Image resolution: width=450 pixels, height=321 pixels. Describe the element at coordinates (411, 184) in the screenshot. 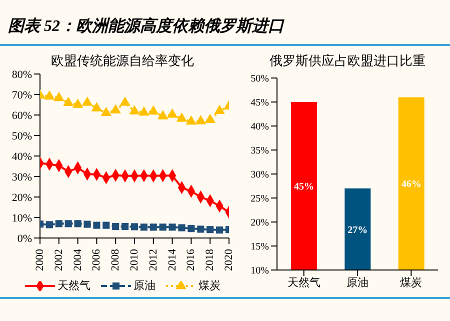

I see `data-label: 46%` at that location.